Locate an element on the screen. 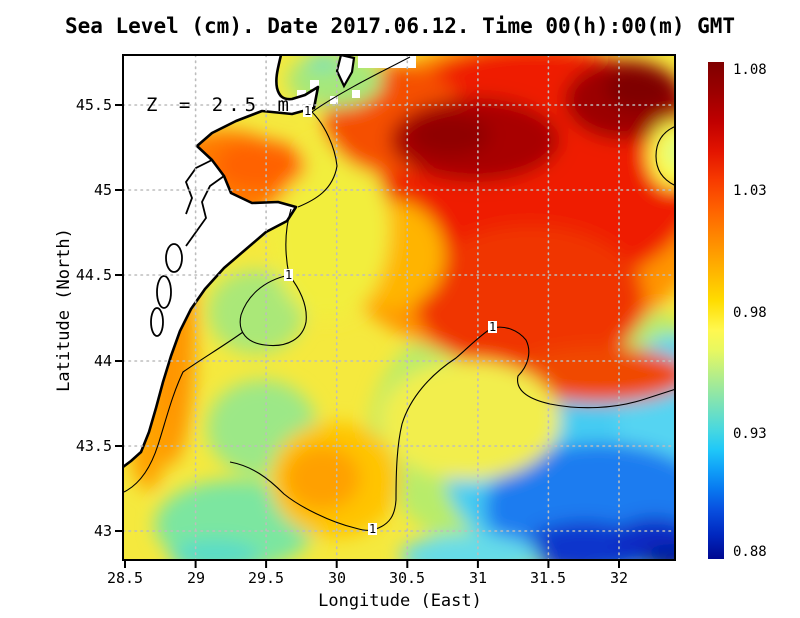 This screenshot has width=800, height=618. x-tick-label: 29.5 is located at coordinates (266, 578).